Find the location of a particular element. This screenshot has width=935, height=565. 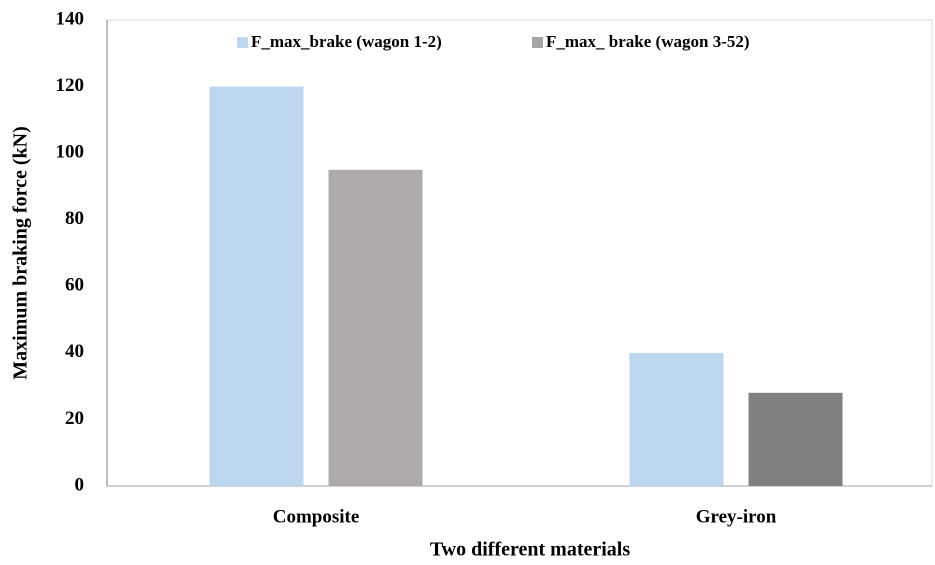

x-axis-title: Two different materials is located at coordinates (530, 550).